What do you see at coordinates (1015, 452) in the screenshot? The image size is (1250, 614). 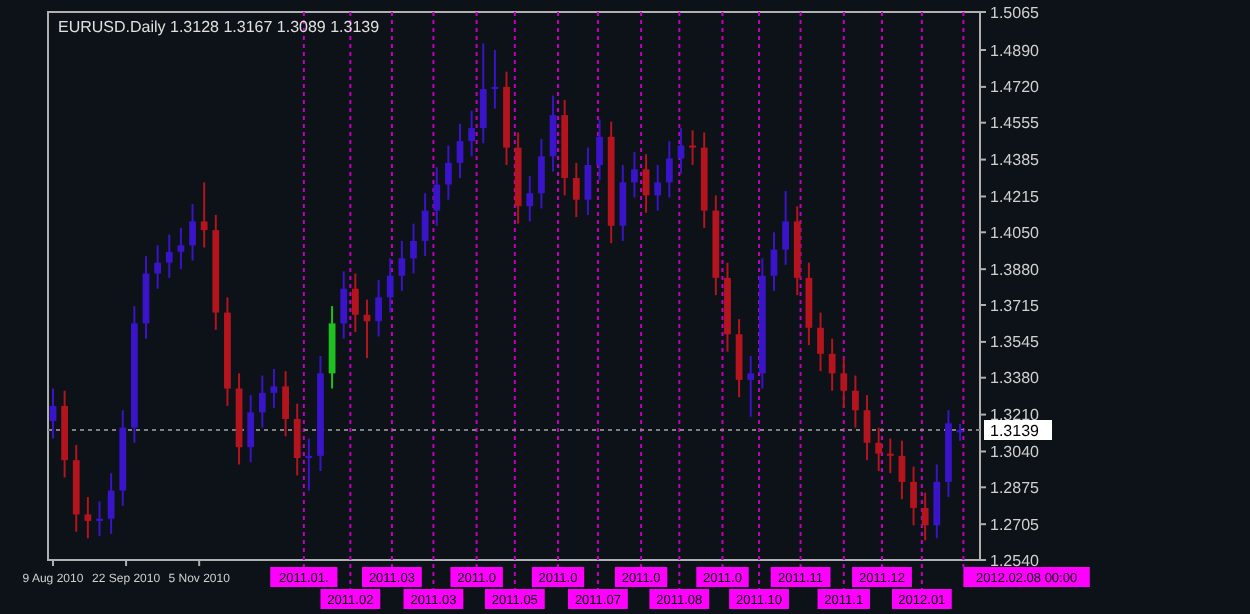 I see `y-tick-label: 1.3040` at bounding box center [1015, 452].